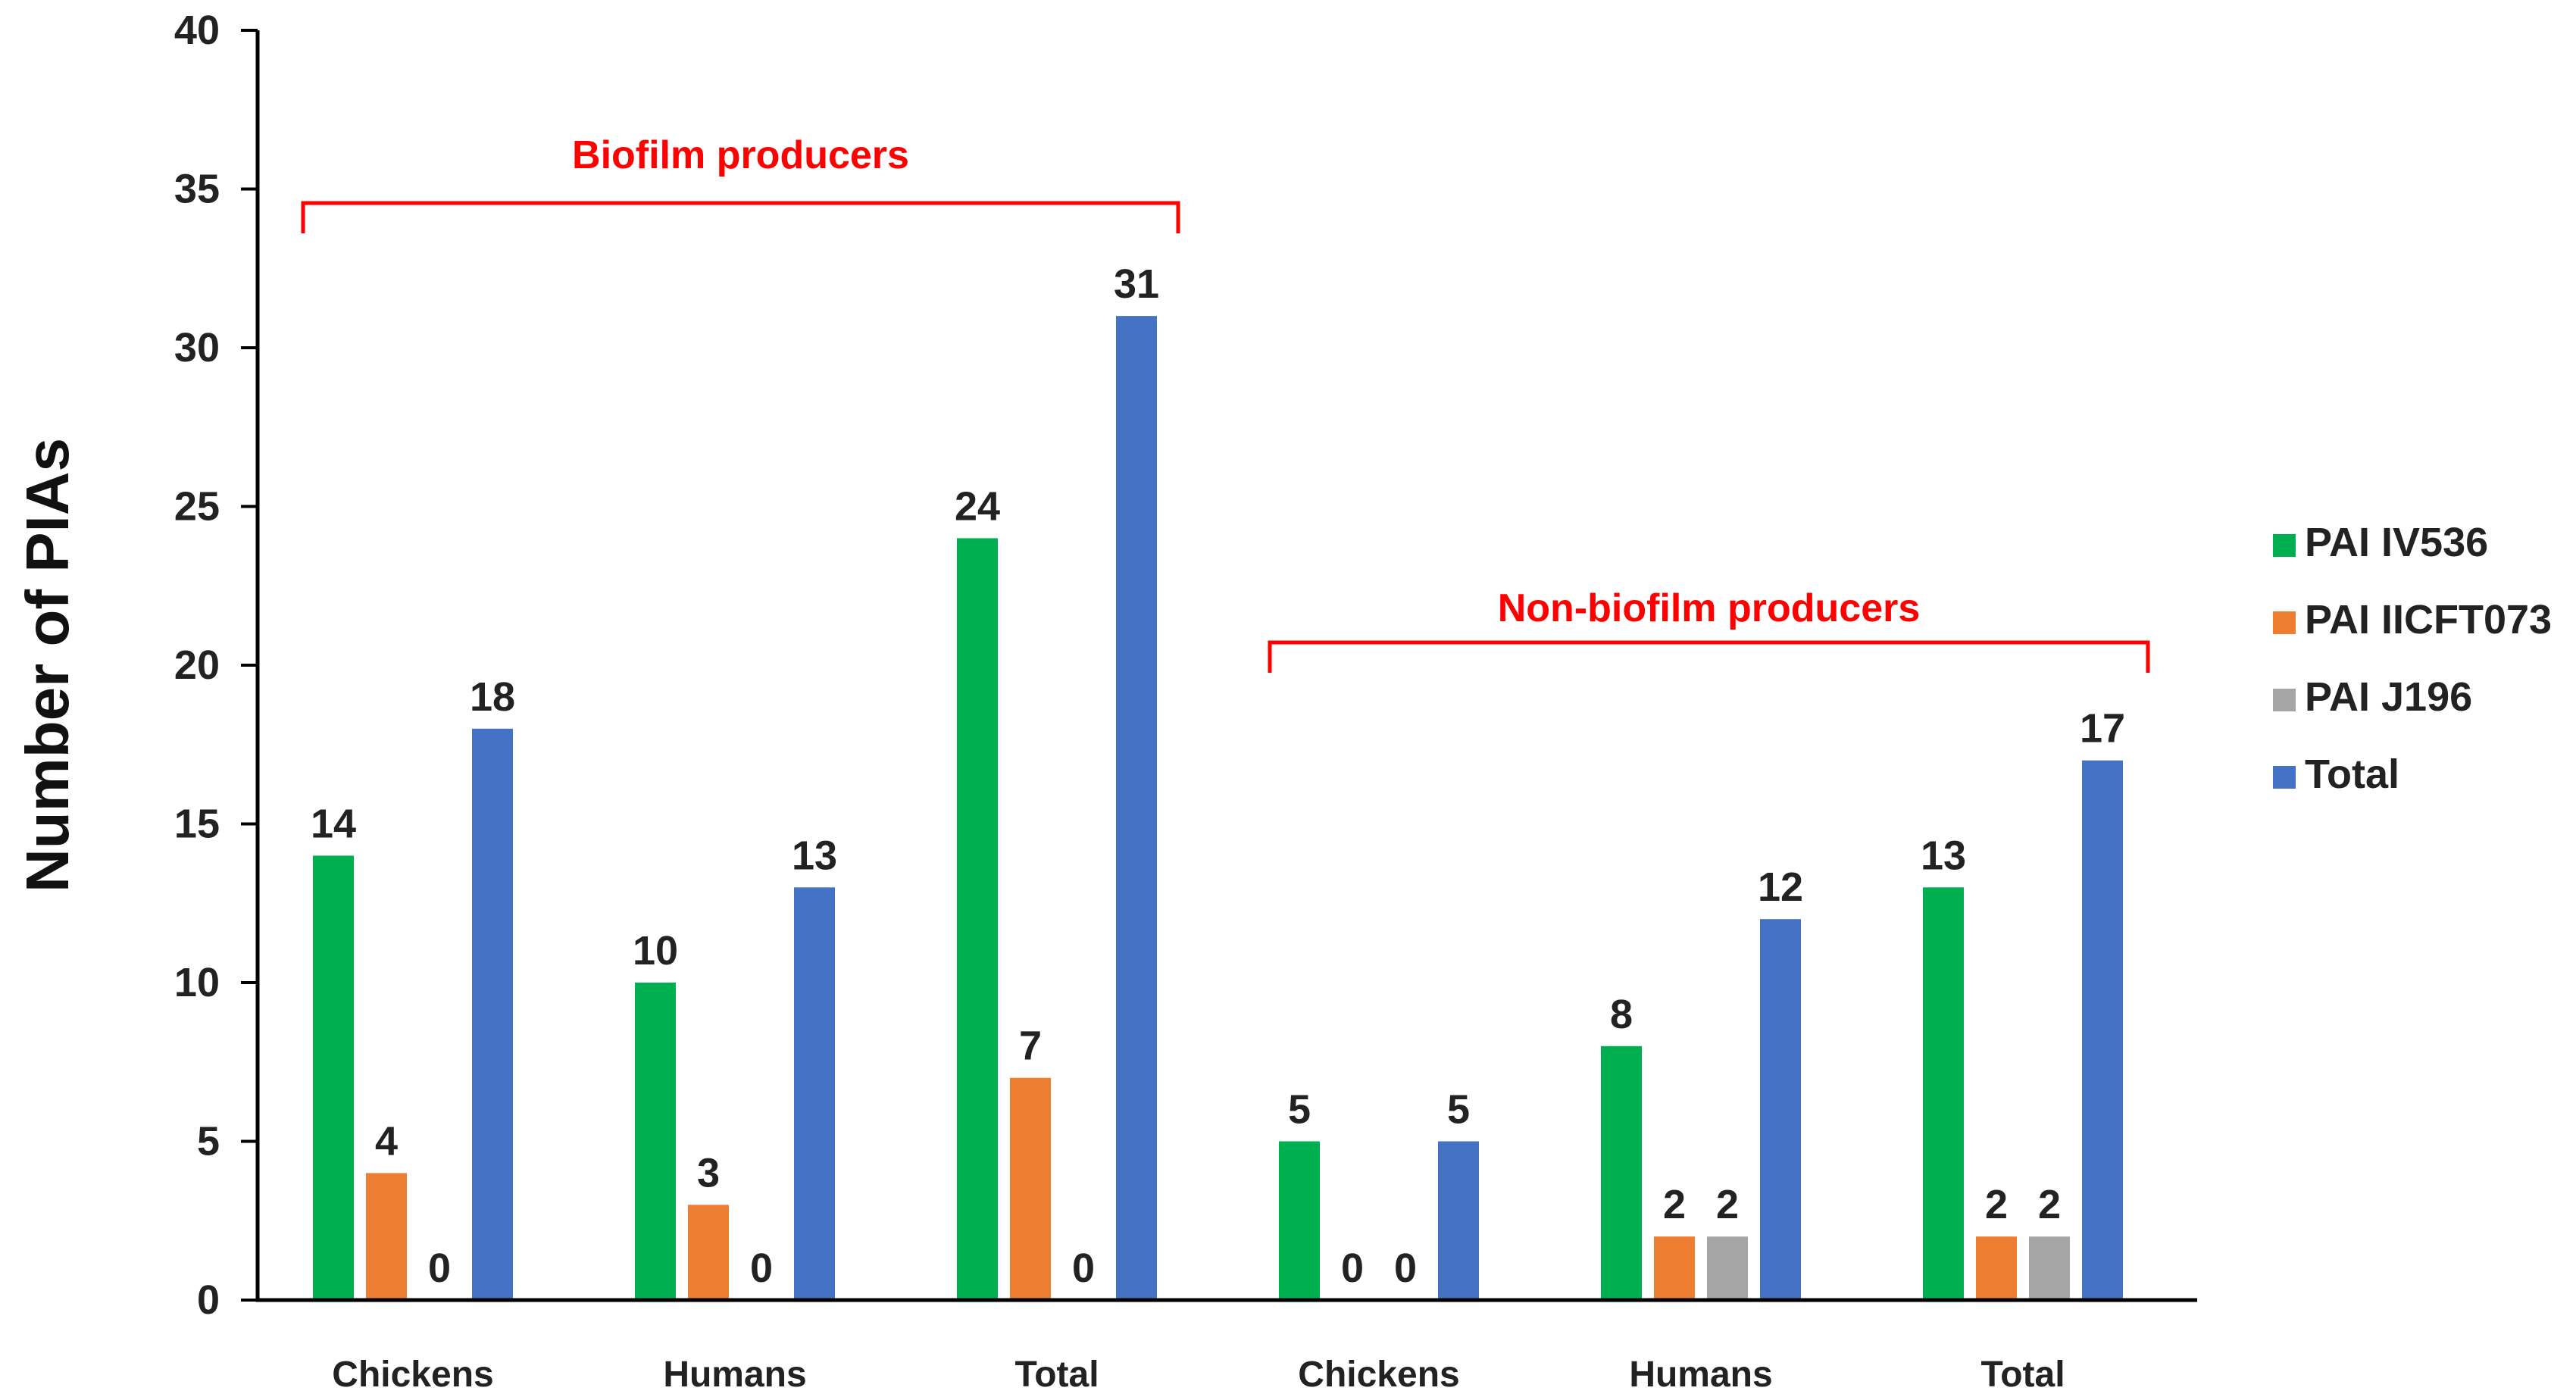  Describe the element at coordinates (1997, 1204) in the screenshot. I see `data-label-5-1: 2` at that location.